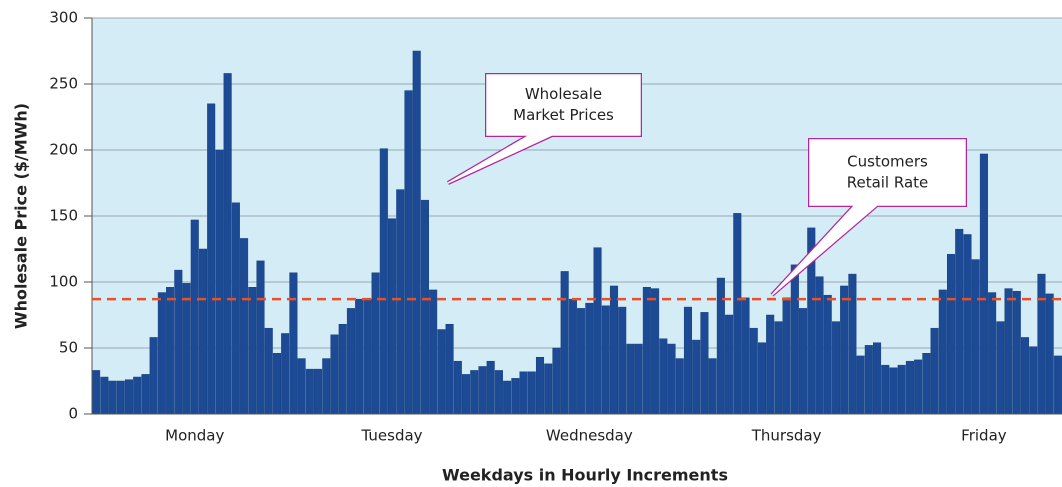 Image resolution: width=1062 pixels, height=487 pixels. What do you see at coordinates (888, 183) in the screenshot?
I see `callout-text: Retail Rate` at bounding box center [888, 183].